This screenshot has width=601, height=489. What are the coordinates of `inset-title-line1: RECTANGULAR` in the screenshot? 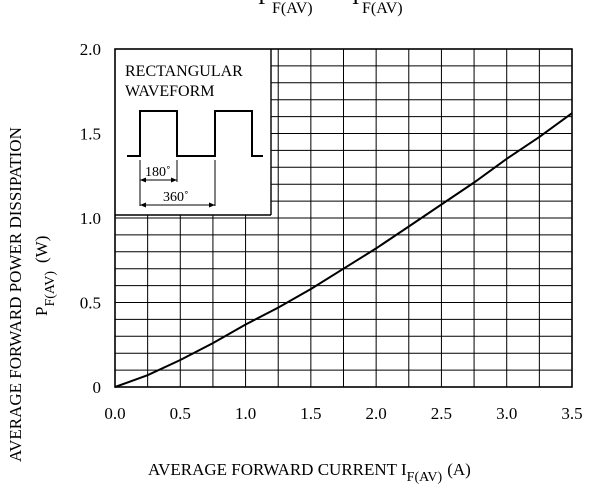 It's located at (184, 71).